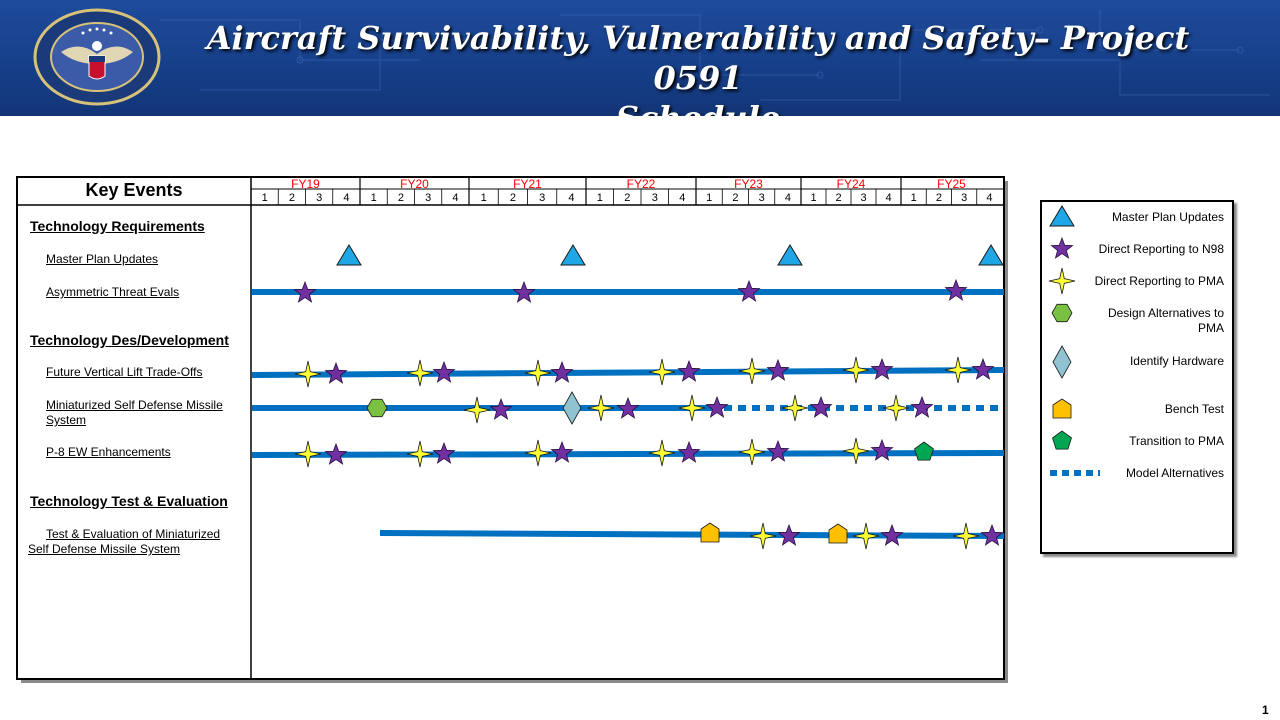 This screenshot has width=1280, height=720. I want to click on section-technology-test-evaluation: Technology Test & Evaluation, so click(129, 501).